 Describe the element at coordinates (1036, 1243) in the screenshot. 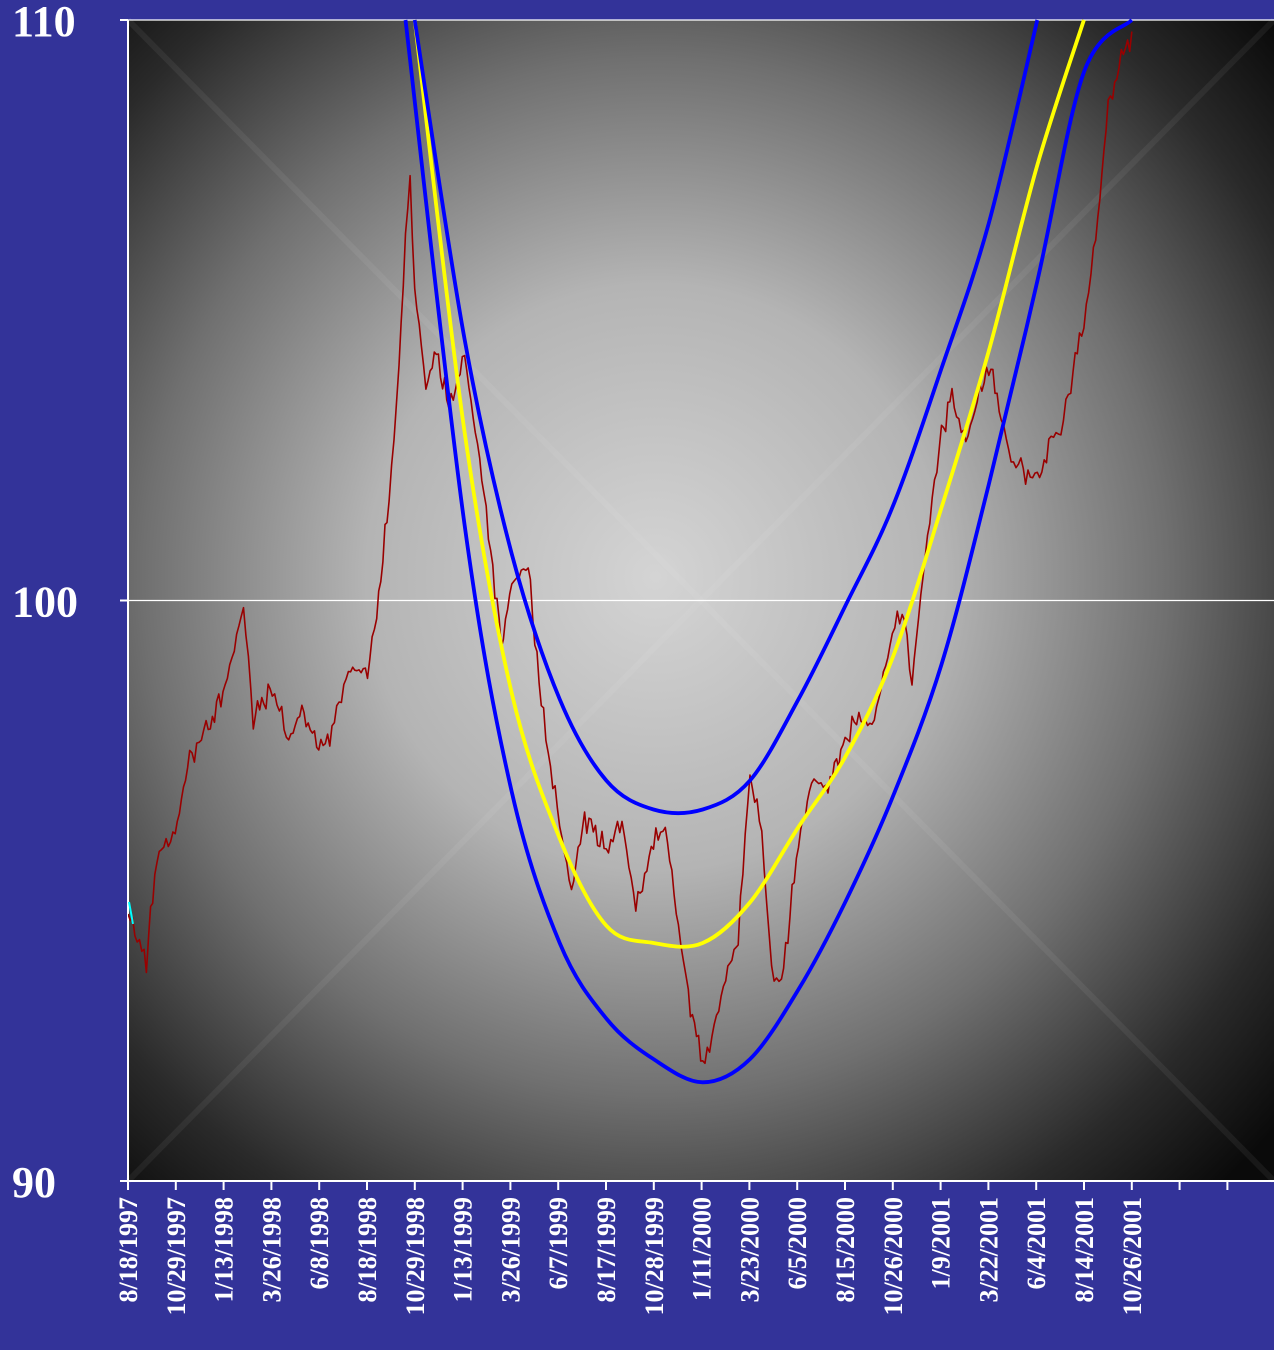

I see `x-tick-label: 6/4/2001` at that location.